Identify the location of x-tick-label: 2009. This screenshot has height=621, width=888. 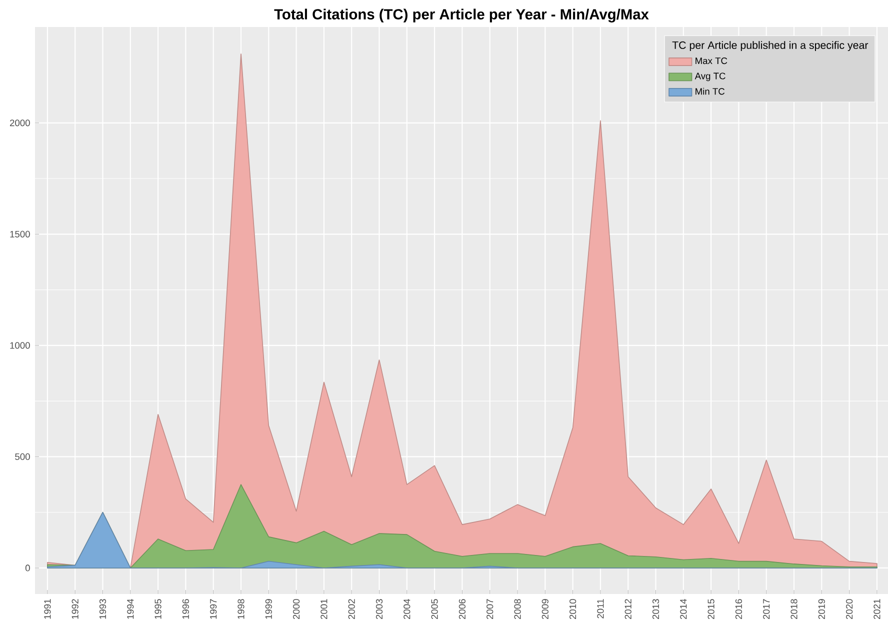
(545, 609).